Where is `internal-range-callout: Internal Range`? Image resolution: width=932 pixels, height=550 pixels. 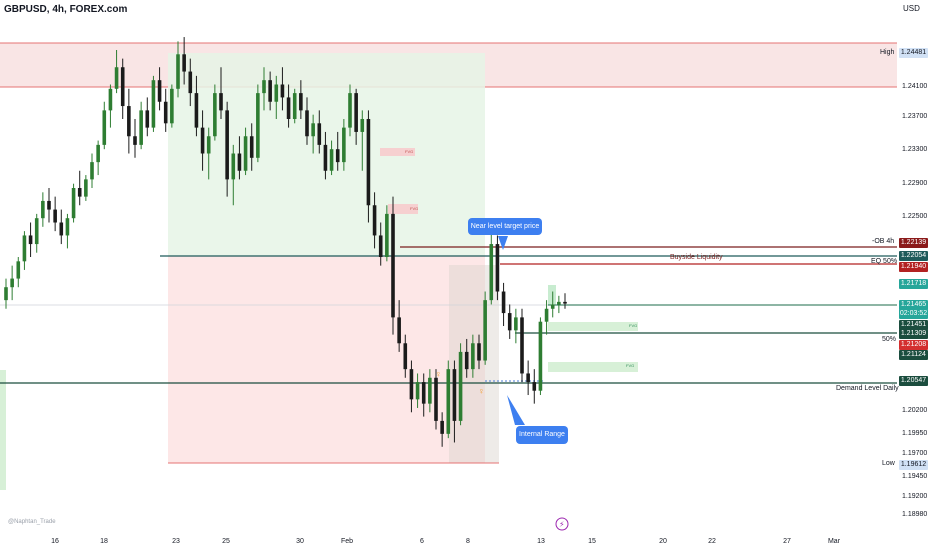 internal-range-callout: Internal Range is located at coordinates (542, 435).